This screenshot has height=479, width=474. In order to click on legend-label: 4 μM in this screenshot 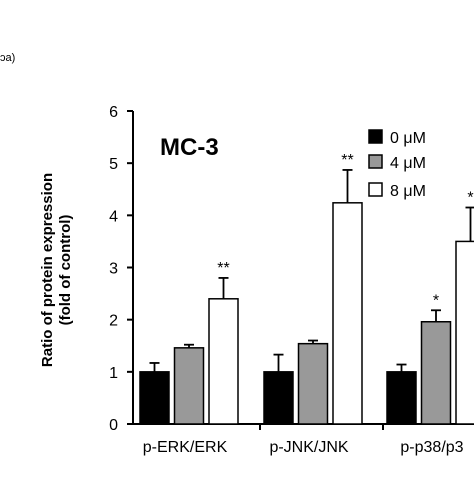, I will do `click(408, 163)`.